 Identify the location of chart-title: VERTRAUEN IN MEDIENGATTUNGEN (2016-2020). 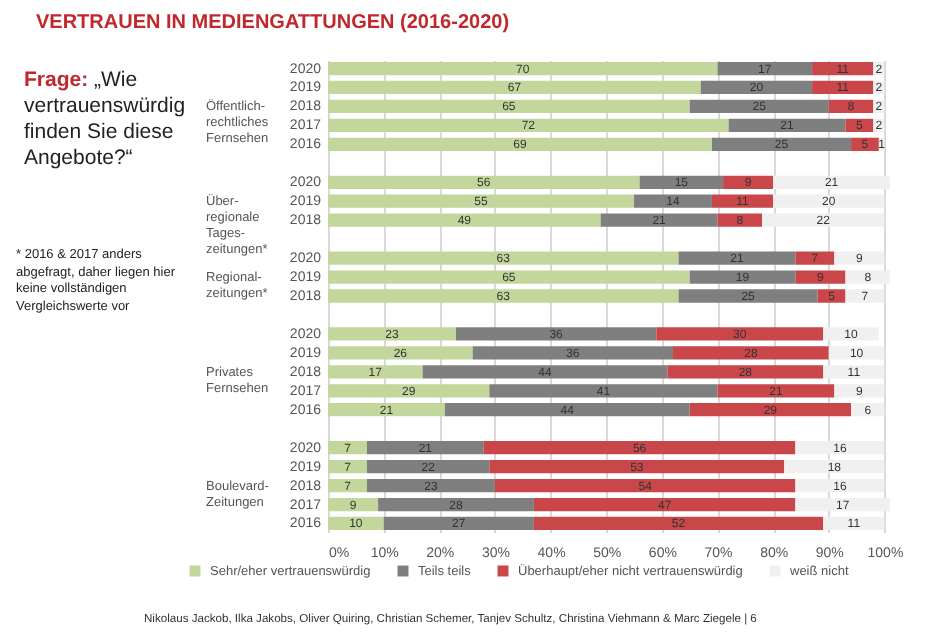
(273, 23).